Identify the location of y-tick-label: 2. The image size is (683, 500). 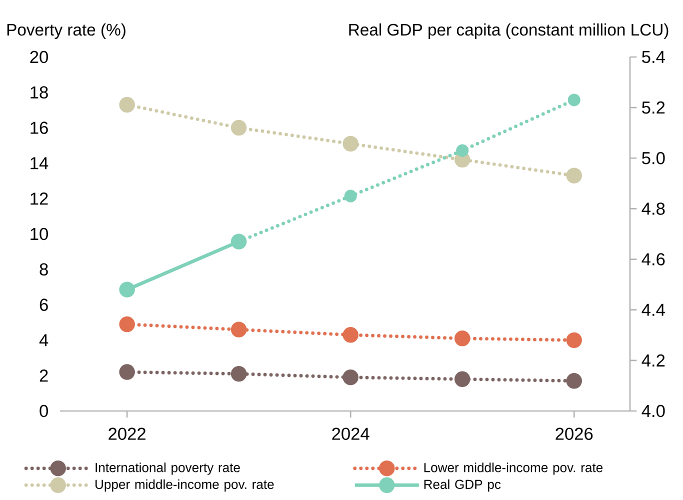
(44, 376).